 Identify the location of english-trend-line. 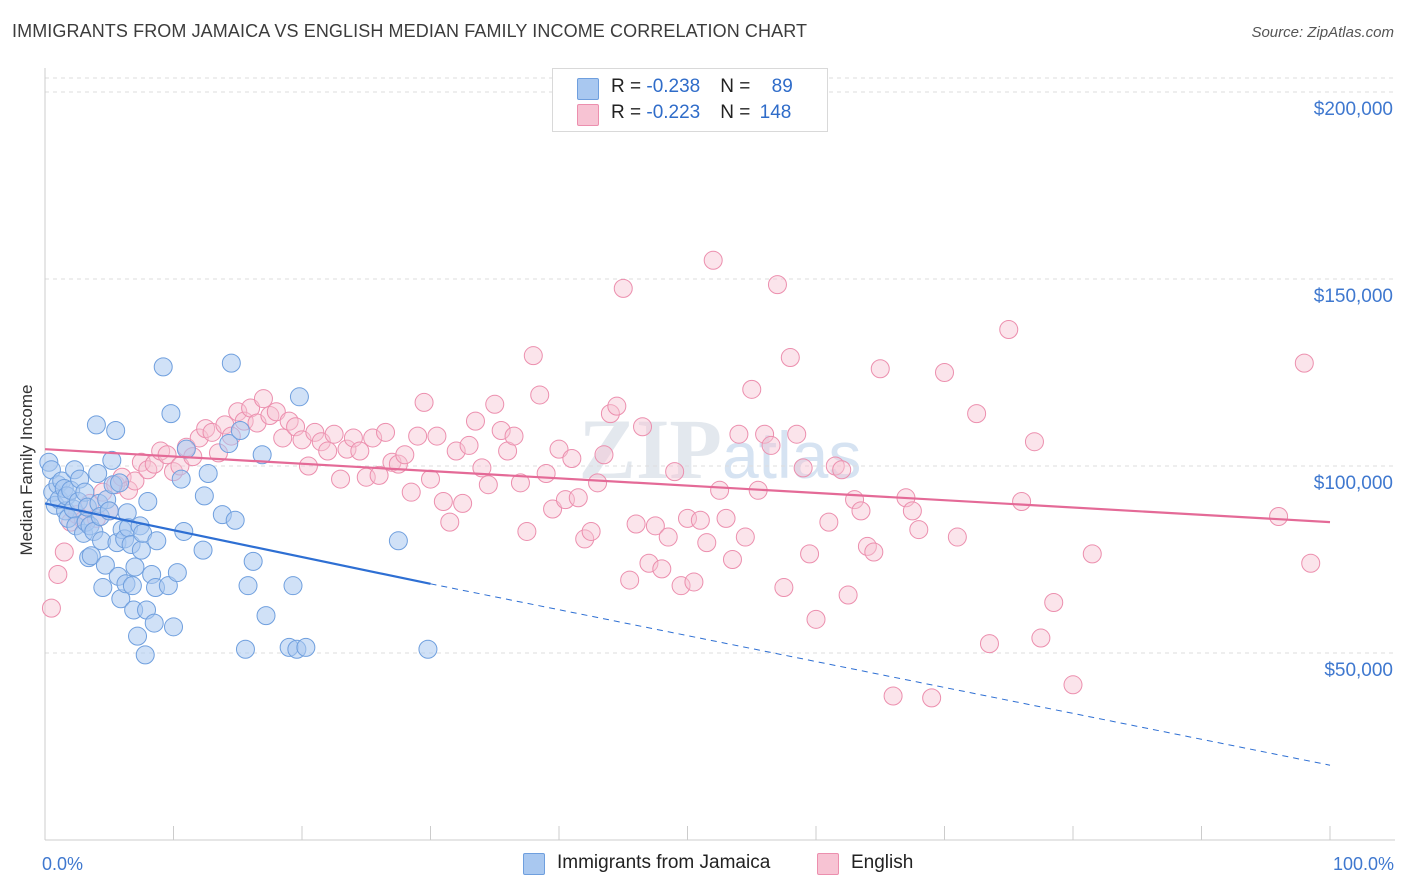
(687, 486).